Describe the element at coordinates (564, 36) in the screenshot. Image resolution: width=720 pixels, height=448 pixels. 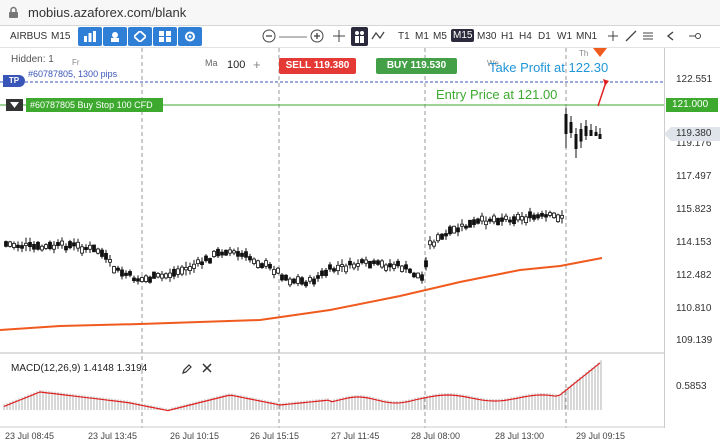
I see `tf-w1: W1` at that location.